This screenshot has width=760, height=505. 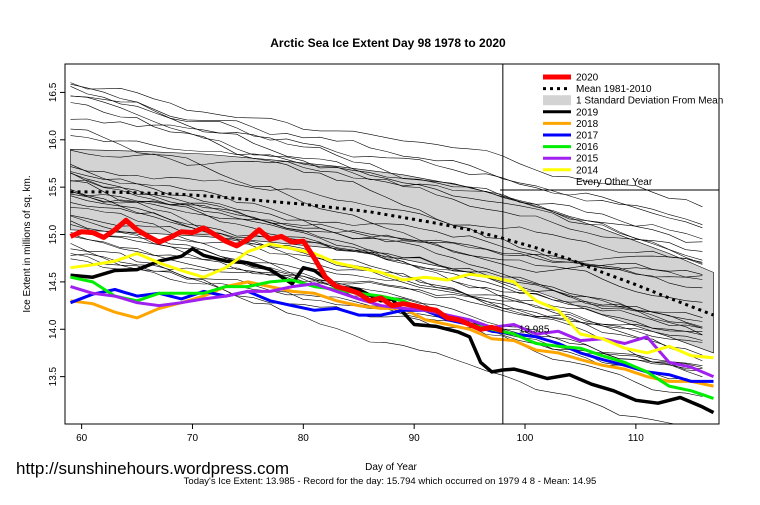 What do you see at coordinates (571, 159) in the screenshot?
I see `legend-item: 2015` at bounding box center [571, 159].